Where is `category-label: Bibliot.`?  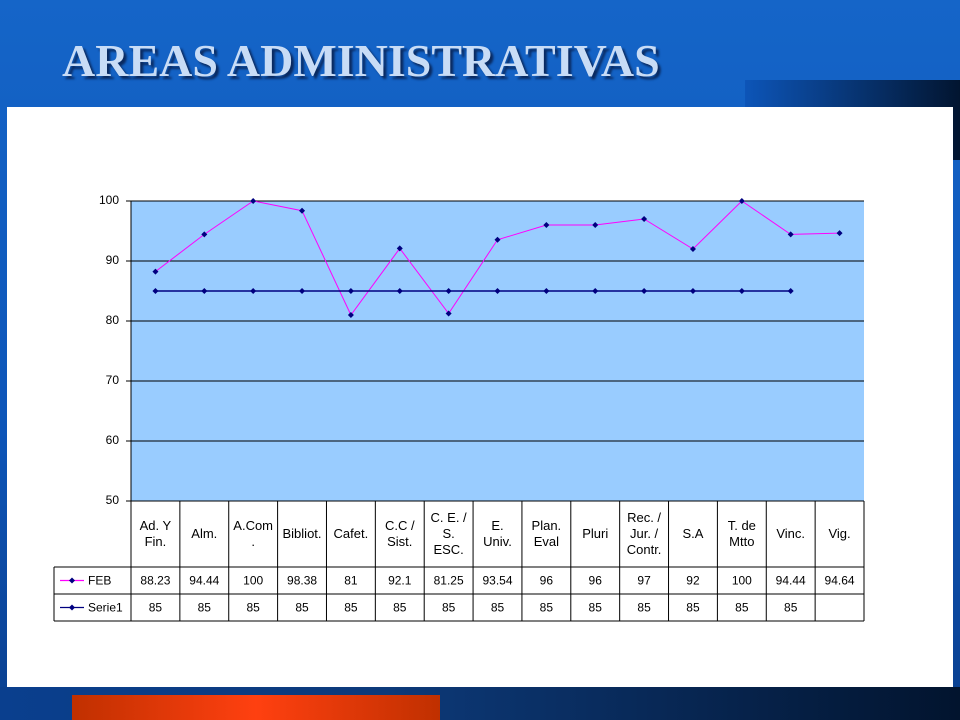 category-label: Bibliot. is located at coordinates (302, 533).